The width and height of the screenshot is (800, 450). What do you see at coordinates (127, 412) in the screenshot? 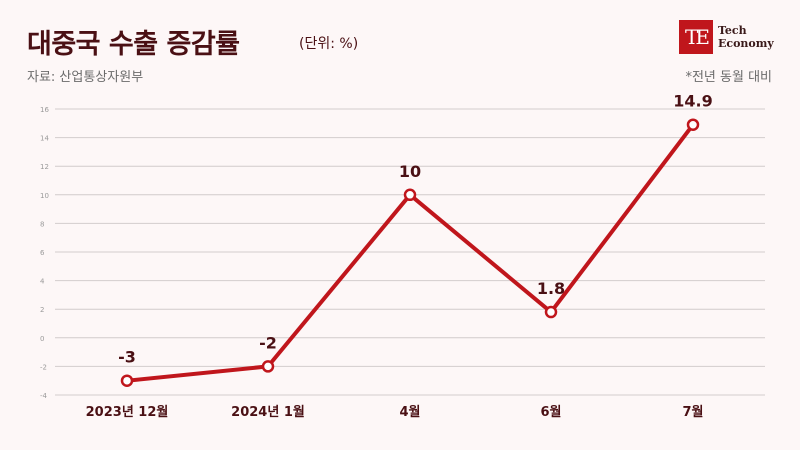
I see `x-tick-label: 2023년 12월` at bounding box center [127, 412].